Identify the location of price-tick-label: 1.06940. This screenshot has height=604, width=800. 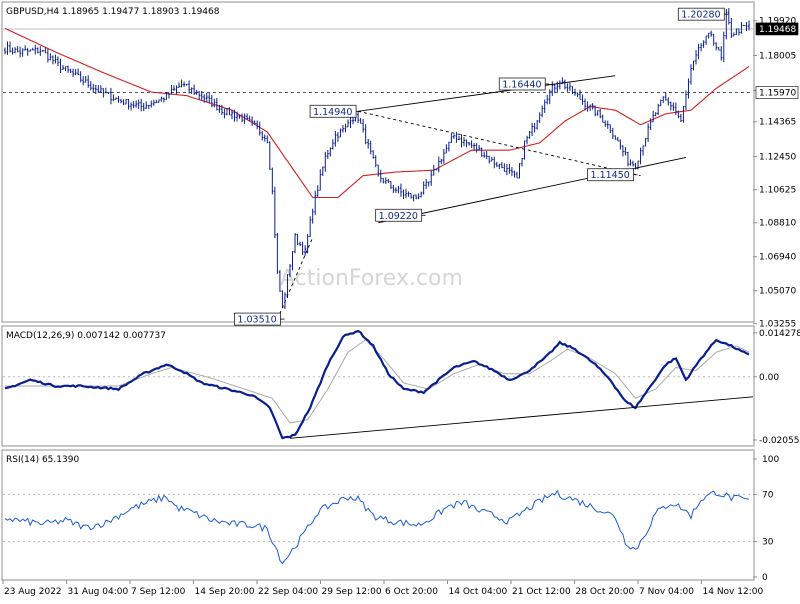
(777, 258).